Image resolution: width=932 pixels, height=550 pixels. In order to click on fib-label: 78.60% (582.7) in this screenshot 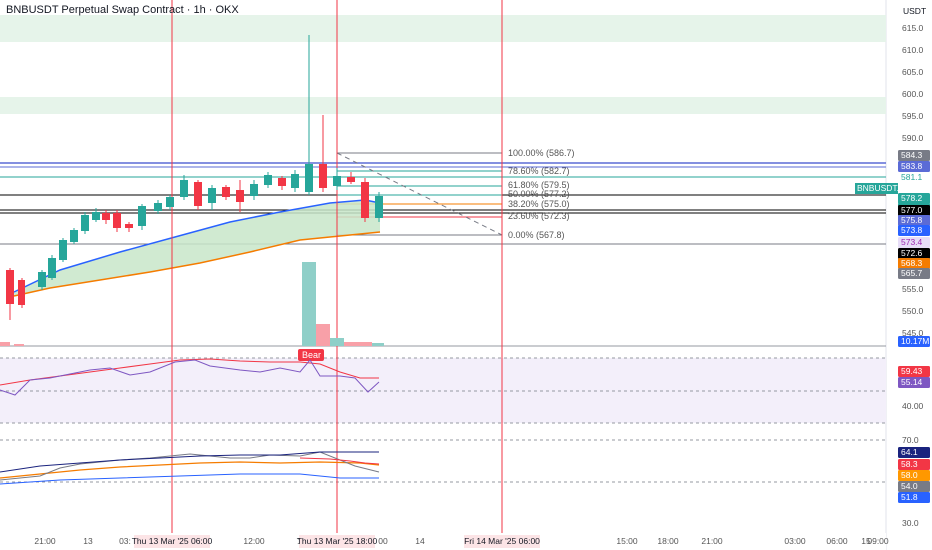, I will do `click(539, 171)`.